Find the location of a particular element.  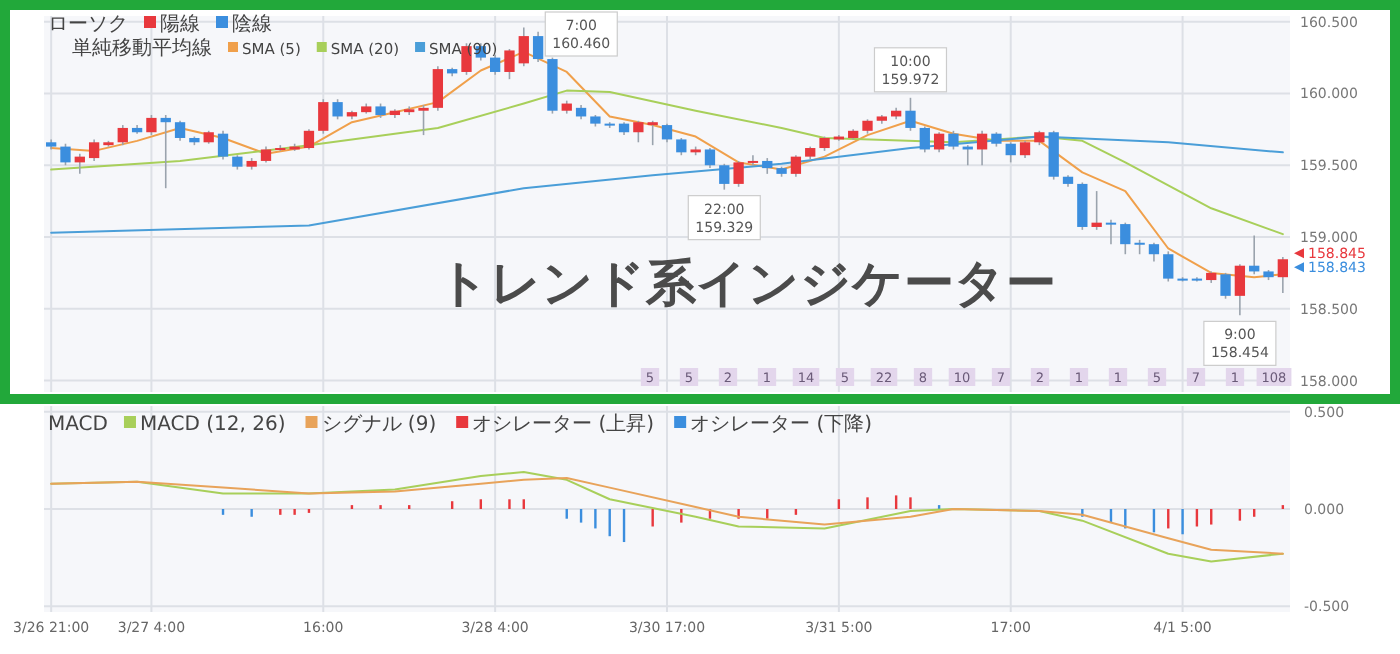

legend-label: シグナル (9) is located at coordinates (379, 425).